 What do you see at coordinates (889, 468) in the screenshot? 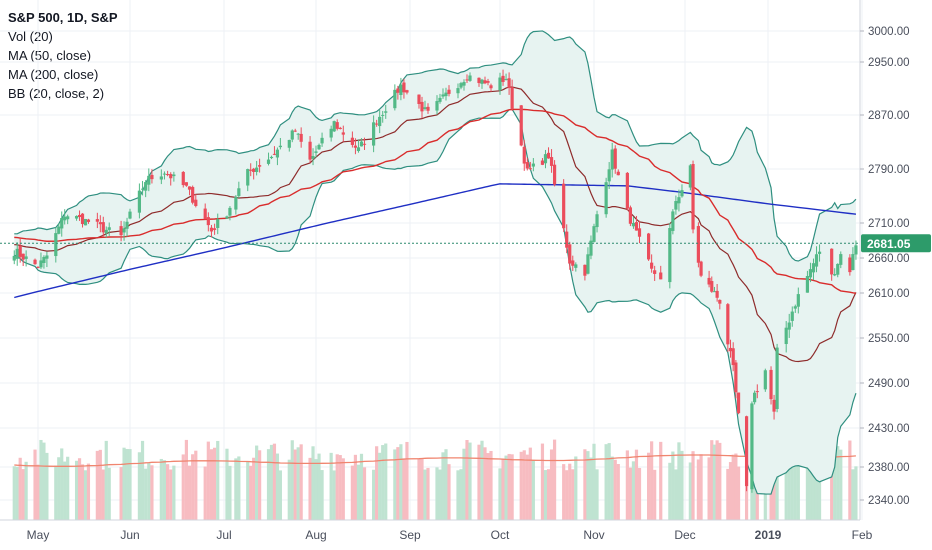
I see `y-tick-label: 2380.00` at bounding box center [889, 468].